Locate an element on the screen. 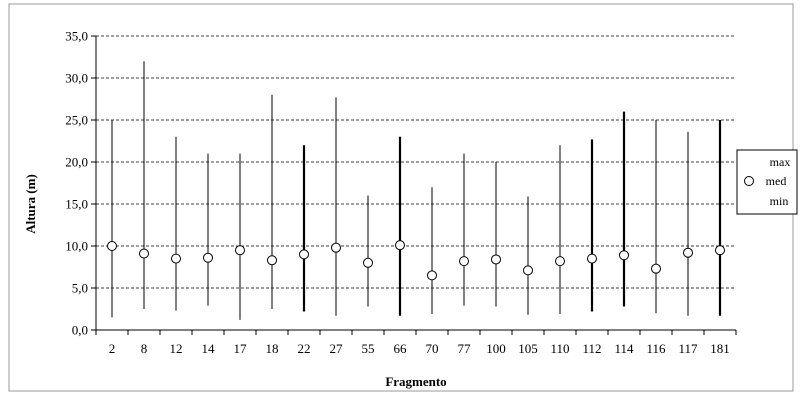  x-tick-label: 27 is located at coordinates (337, 348).